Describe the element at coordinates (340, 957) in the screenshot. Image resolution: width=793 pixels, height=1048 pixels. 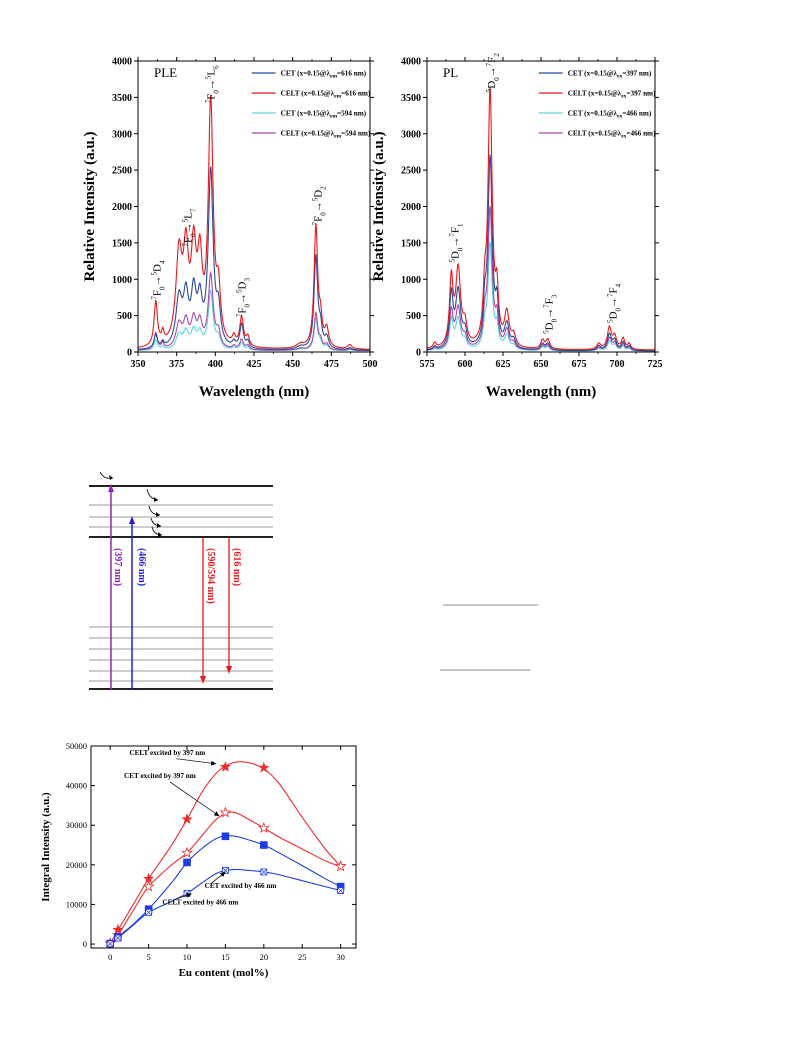
I see `x-tick-label: 30` at that location.